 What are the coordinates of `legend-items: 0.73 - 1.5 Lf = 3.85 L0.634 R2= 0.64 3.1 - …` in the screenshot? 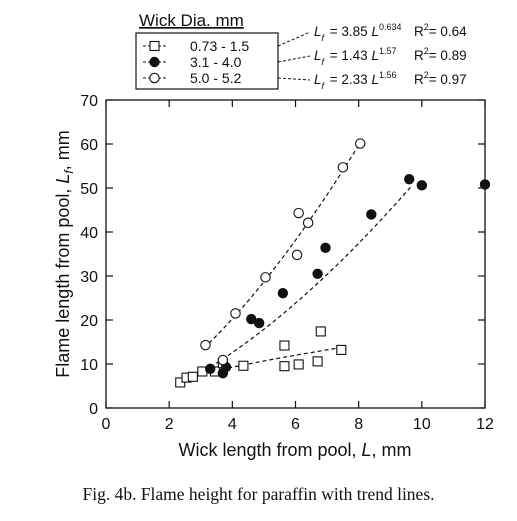 It's located at (305, 56).